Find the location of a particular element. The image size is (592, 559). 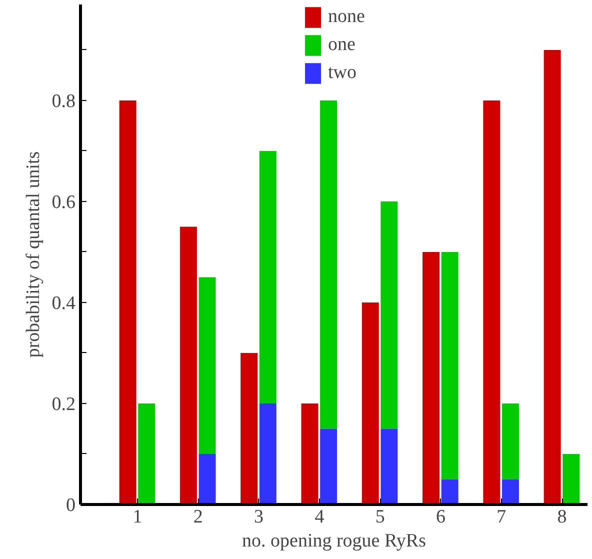

x-axis-title: no. opening rogue RyRs is located at coordinates (334, 541).